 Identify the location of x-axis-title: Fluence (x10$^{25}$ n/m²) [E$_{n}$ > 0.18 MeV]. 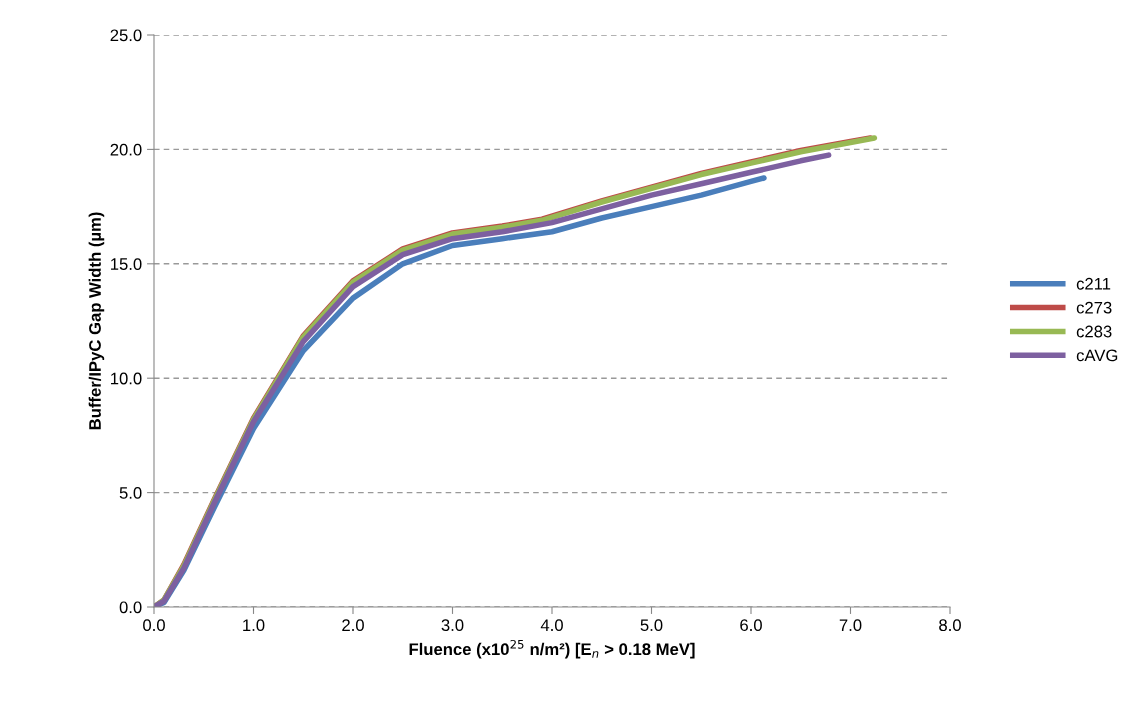
(552, 649).